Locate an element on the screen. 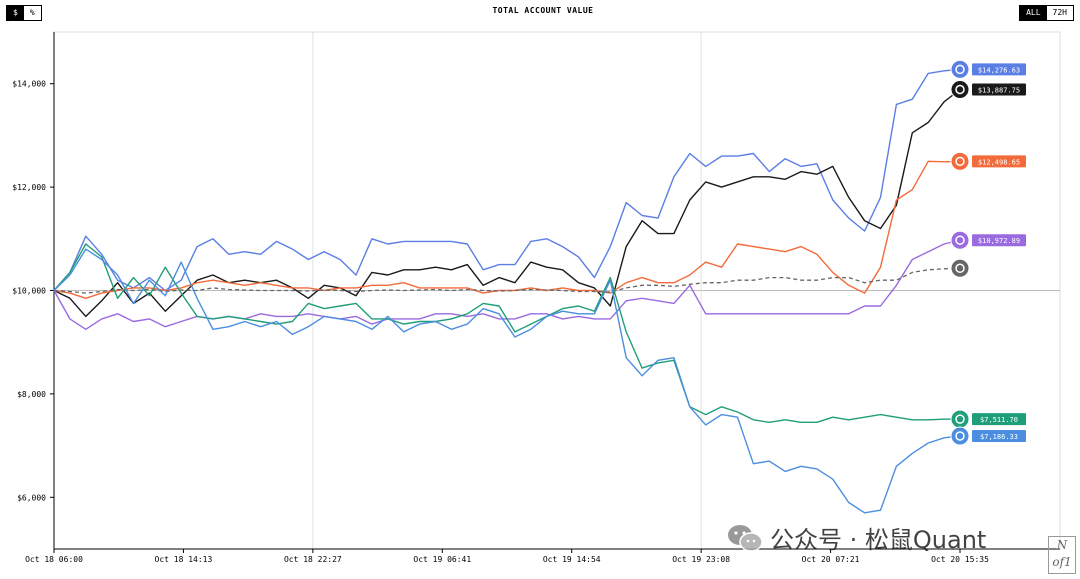 This screenshot has width=1080, height=579. x-tick-label: Oct 18 14:13 is located at coordinates (184, 559).